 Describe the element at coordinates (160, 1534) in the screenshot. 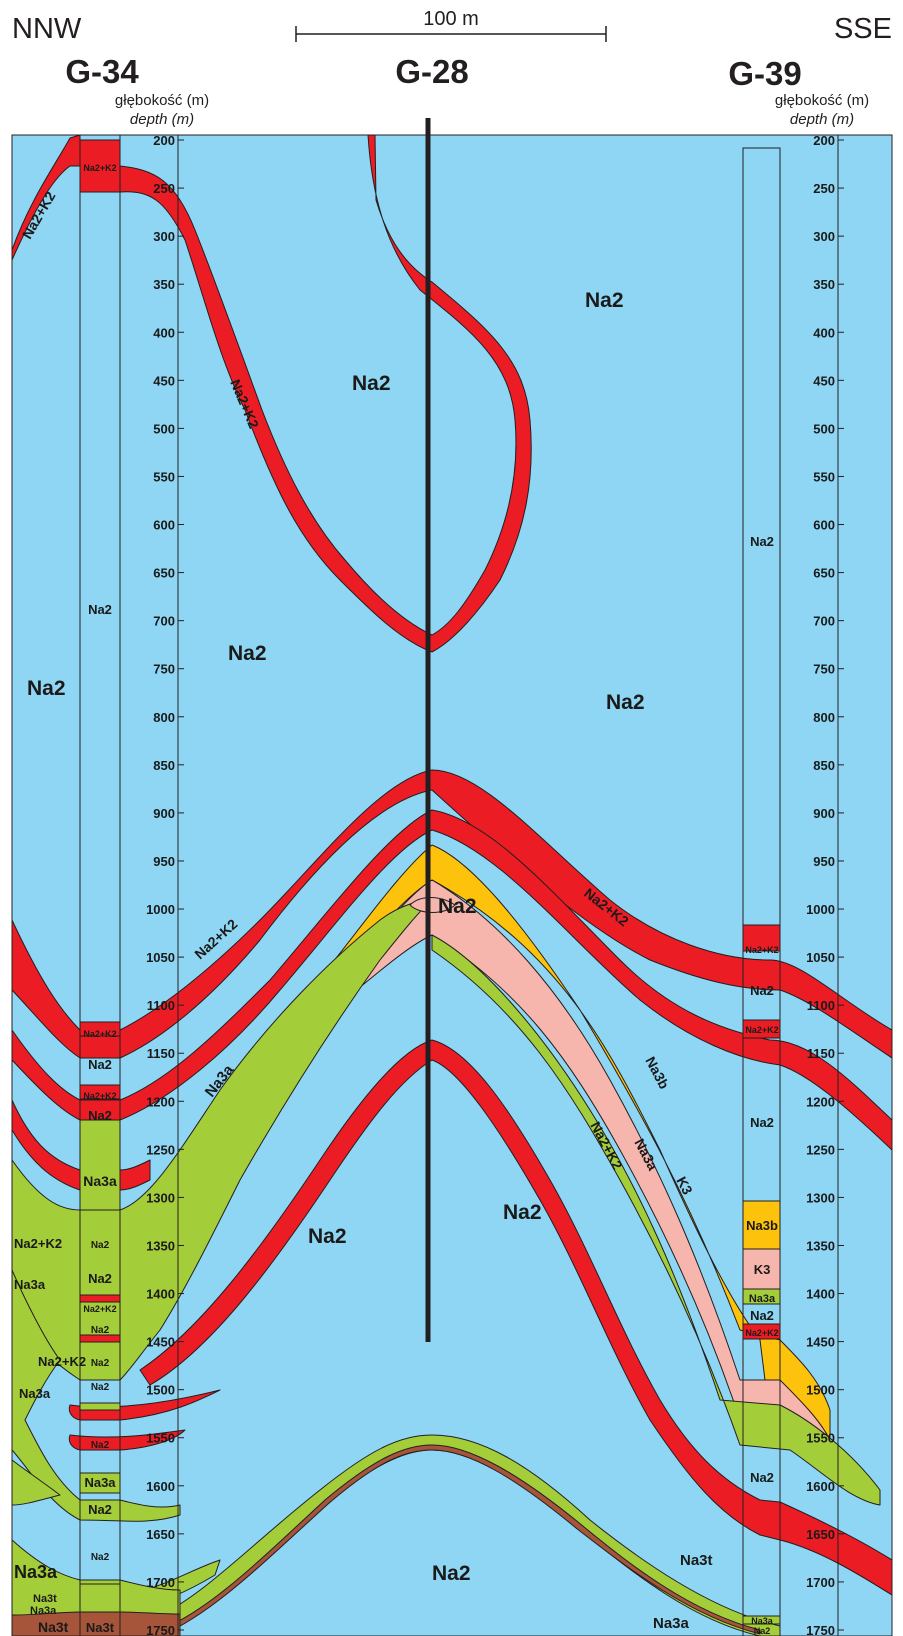

I see `left-depth-tick-label: 1650` at that location.